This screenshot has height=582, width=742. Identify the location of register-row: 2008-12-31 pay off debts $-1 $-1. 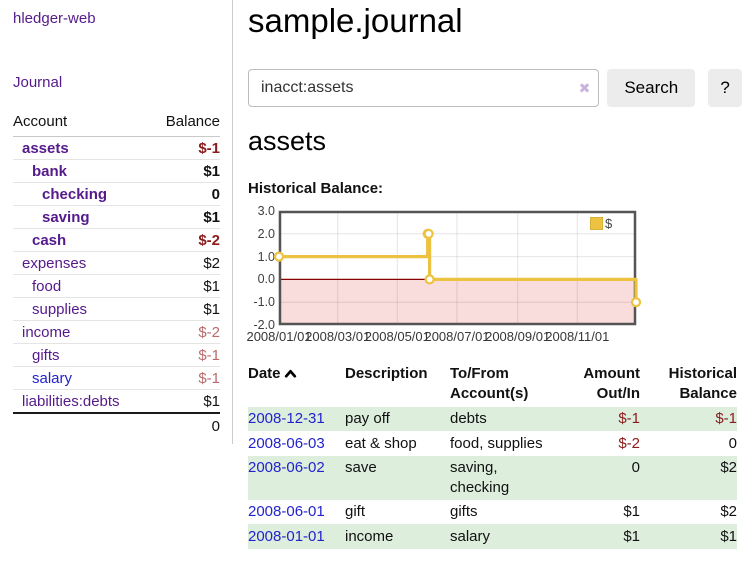
(492, 419).